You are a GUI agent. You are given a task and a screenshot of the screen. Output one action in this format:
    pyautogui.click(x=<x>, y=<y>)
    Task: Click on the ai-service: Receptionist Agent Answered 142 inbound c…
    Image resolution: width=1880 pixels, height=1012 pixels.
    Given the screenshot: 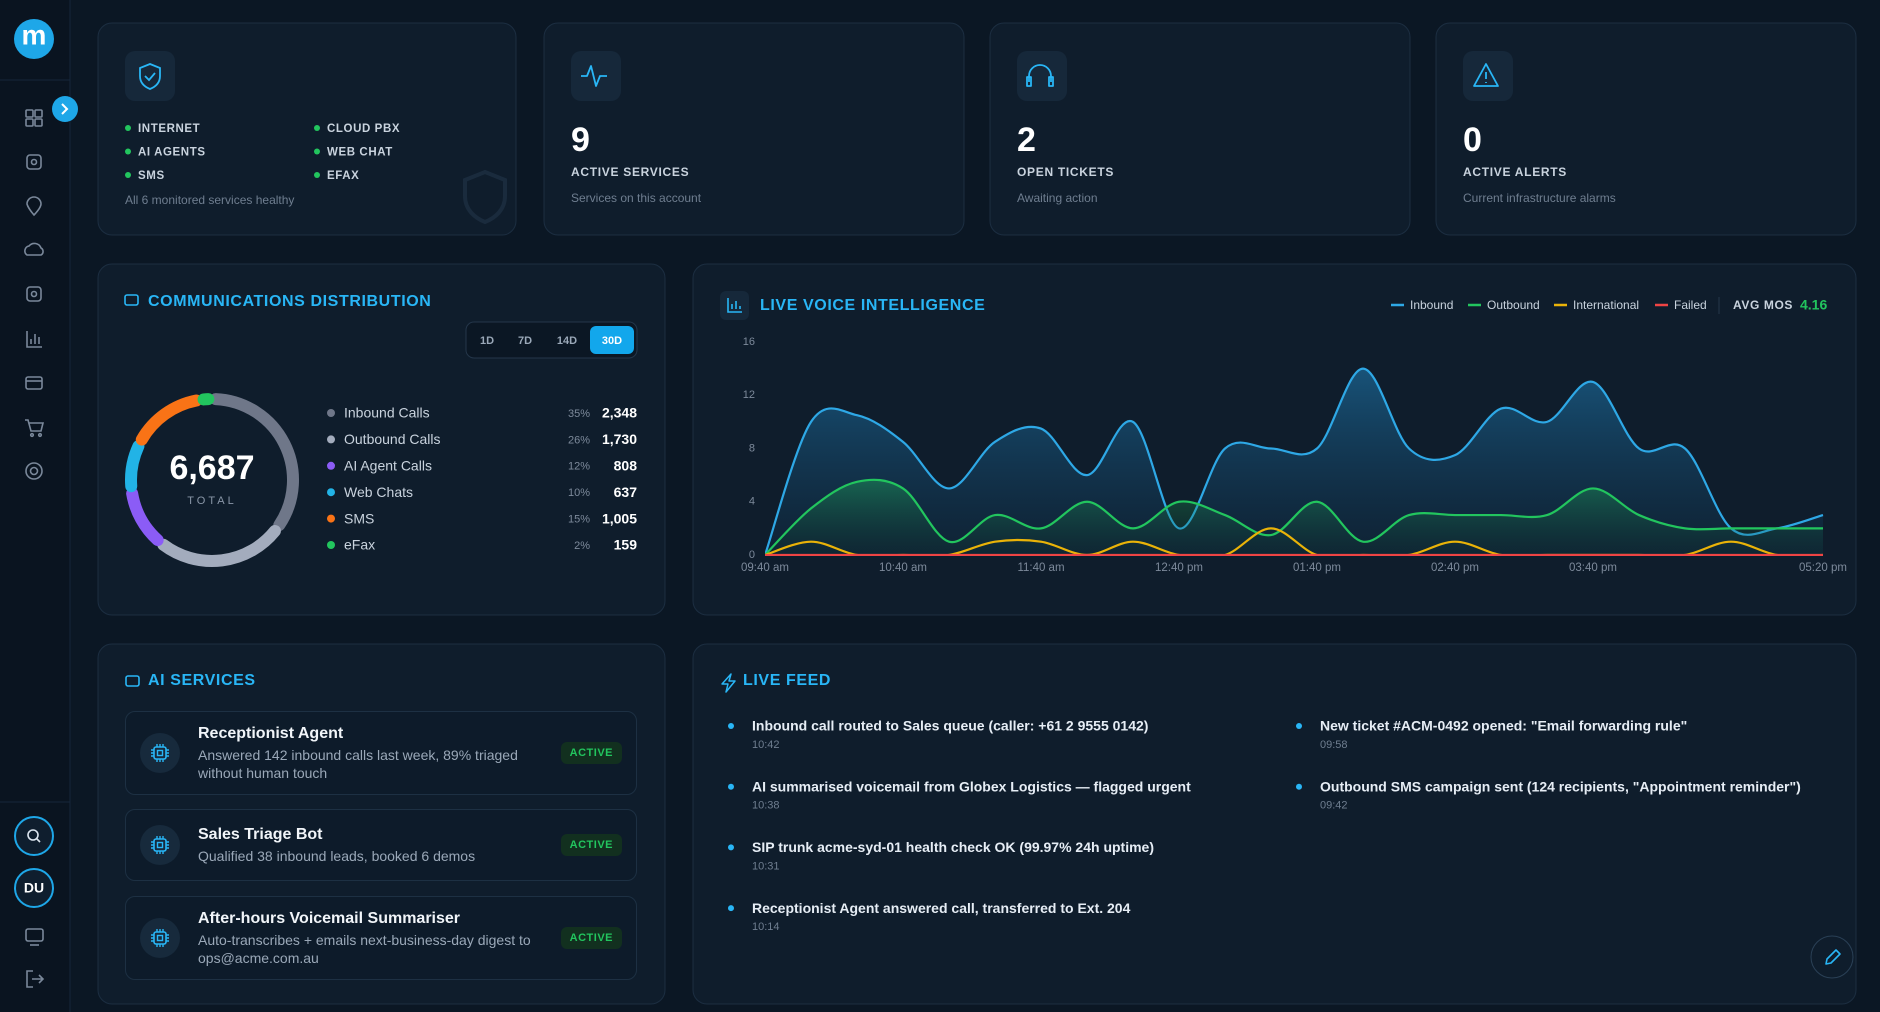 What is the action you would take?
    pyautogui.click(x=381, y=753)
    